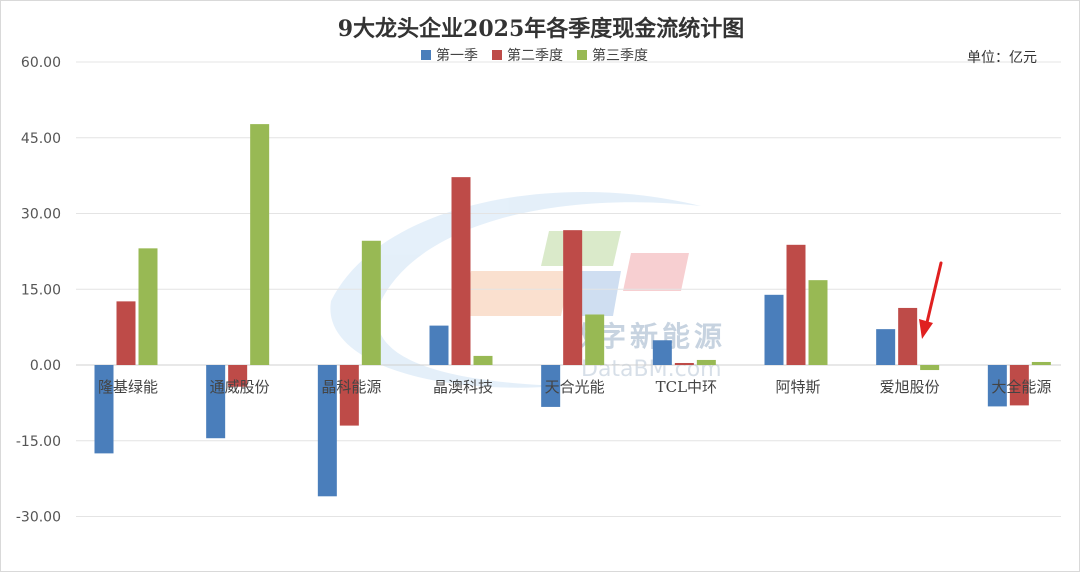 This screenshot has height=573, width=1080. I want to click on category-label: 阿特斯, so click(797, 387).